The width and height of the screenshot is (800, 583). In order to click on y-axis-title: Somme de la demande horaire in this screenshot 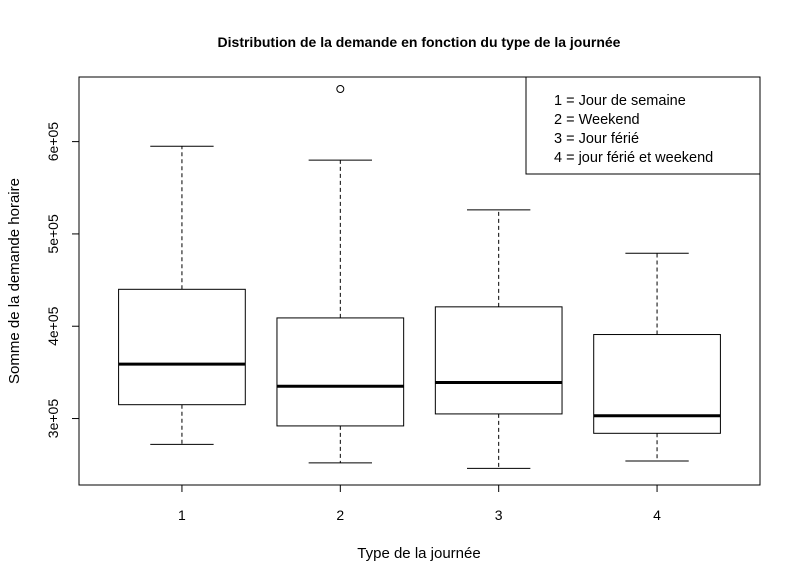, I will do `click(14, 281)`.